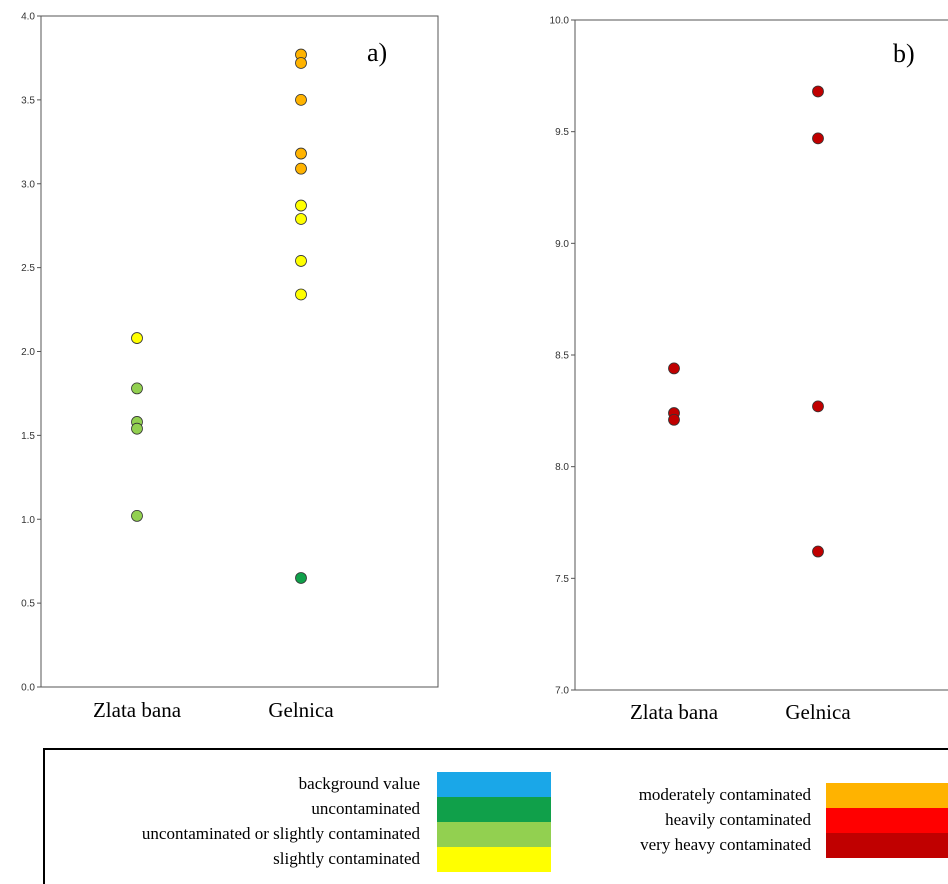 This screenshot has width=948, height=884. I want to click on y-tick-label: 0.5, so click(28, 604).